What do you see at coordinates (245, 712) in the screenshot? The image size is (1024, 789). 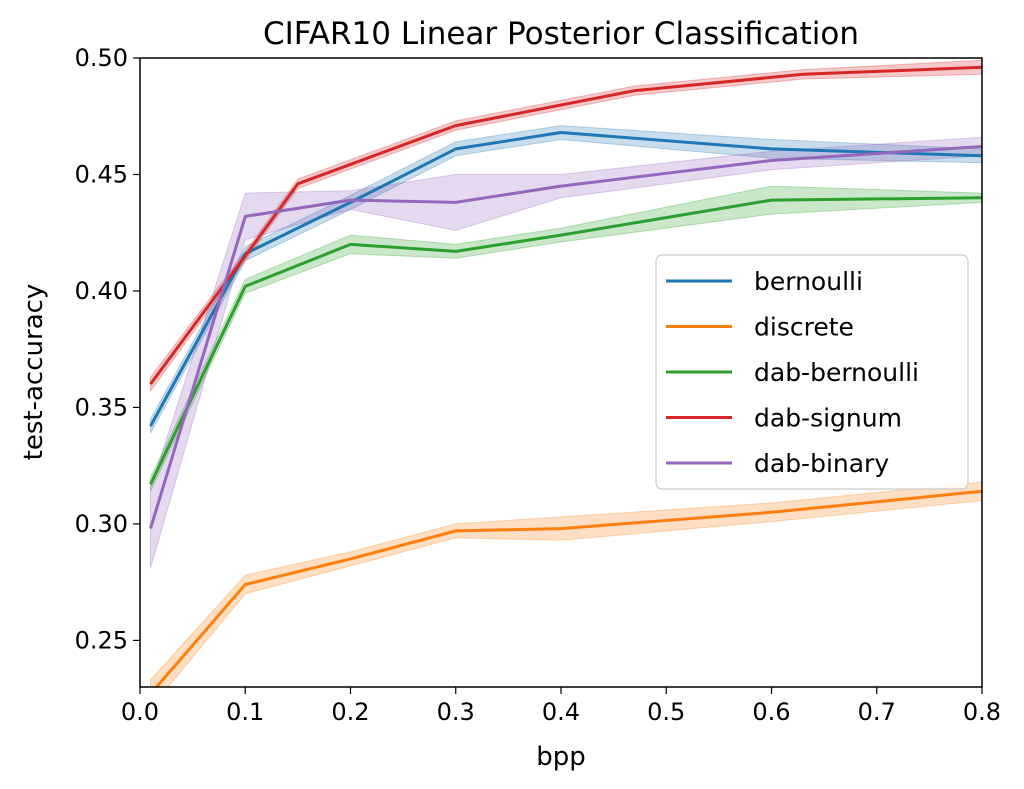 I see `x-tick-label: 0.1` at bounding box center [245, 712].